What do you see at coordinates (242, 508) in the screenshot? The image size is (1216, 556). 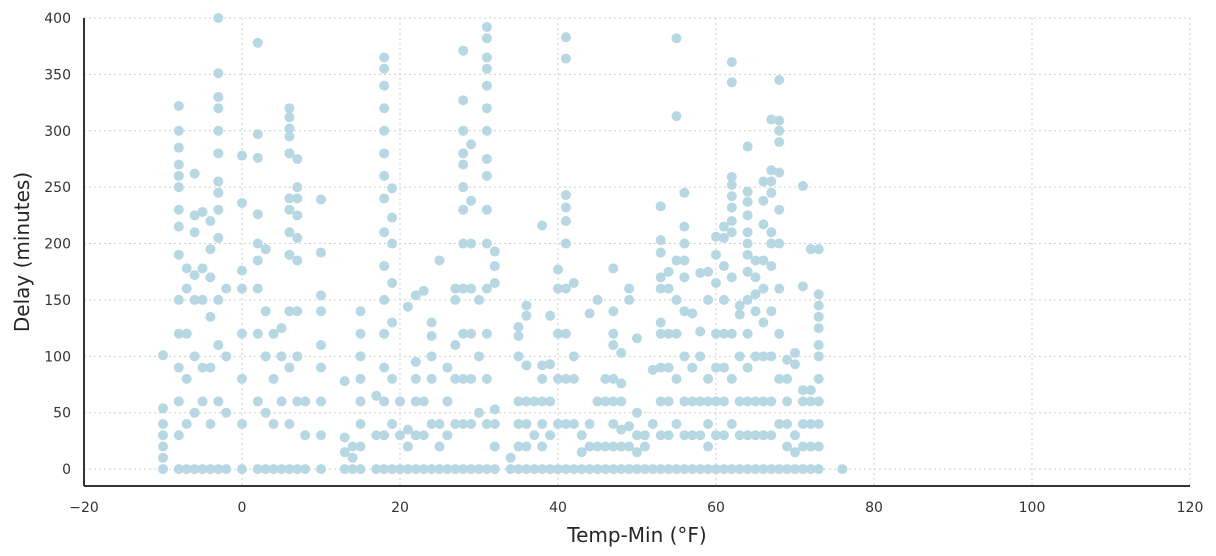 I see `x-tick-label: 0` at bounding box center [242, 508].